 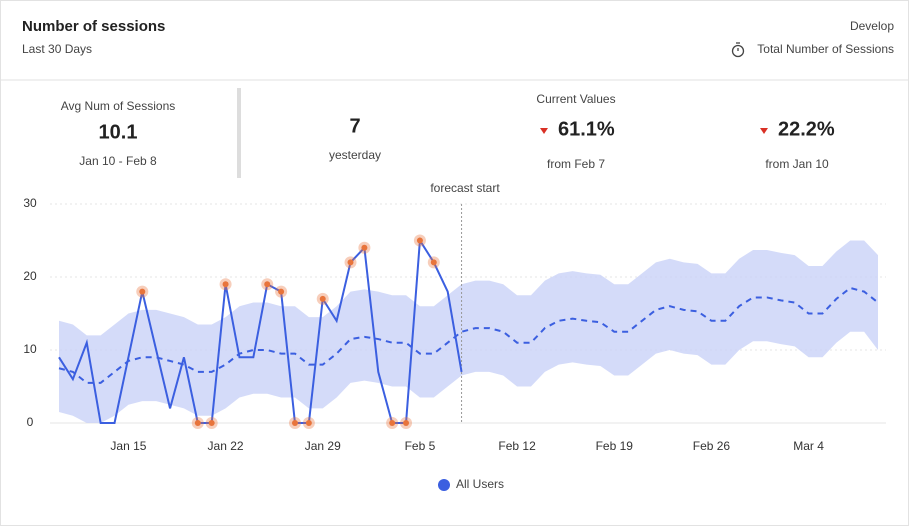 I want to click on x-tick-label: Mar 4, so click(x=808, y=446).